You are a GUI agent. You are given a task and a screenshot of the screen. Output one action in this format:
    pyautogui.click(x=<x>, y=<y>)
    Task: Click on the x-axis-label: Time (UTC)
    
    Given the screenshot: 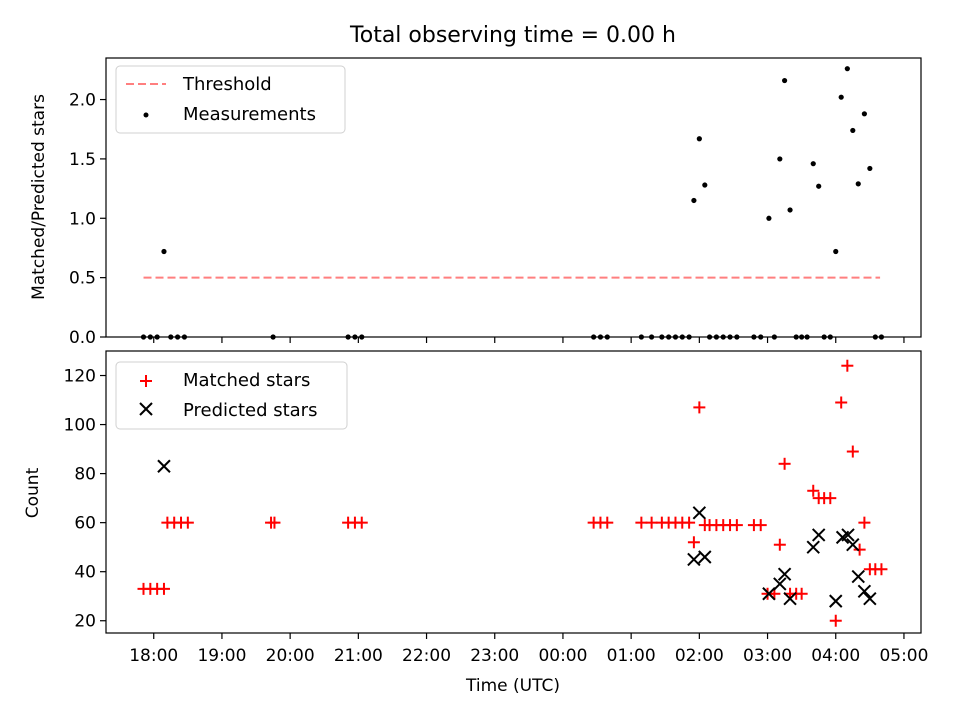 What is the action you would take?
    pyautogui.click(x=512, y=686)
    